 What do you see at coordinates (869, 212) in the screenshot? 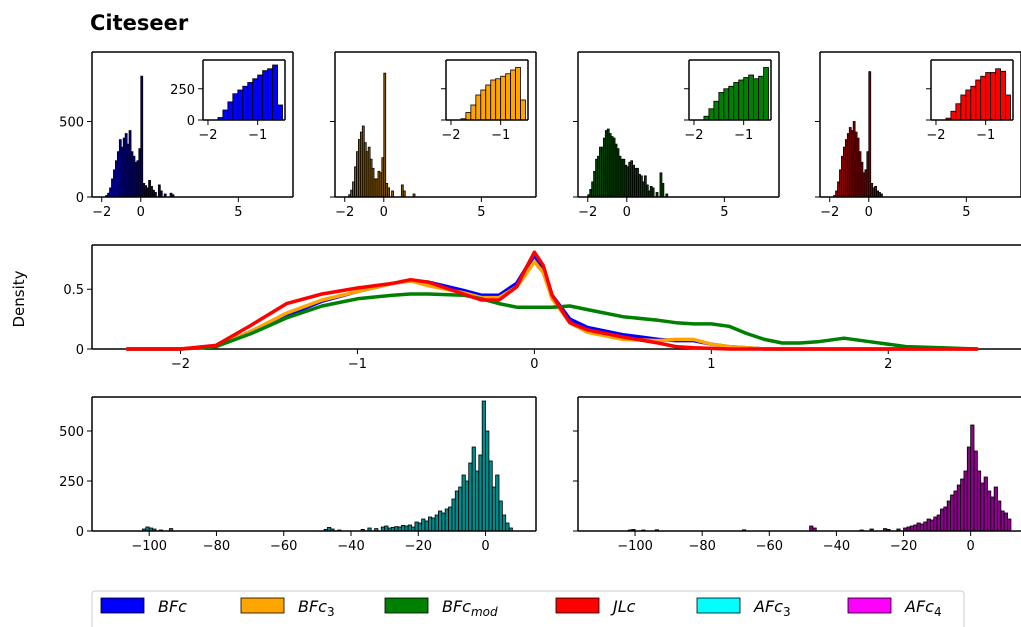
I see `hist-JLc-xtick-label: 0` at bounding box center [869, 212].